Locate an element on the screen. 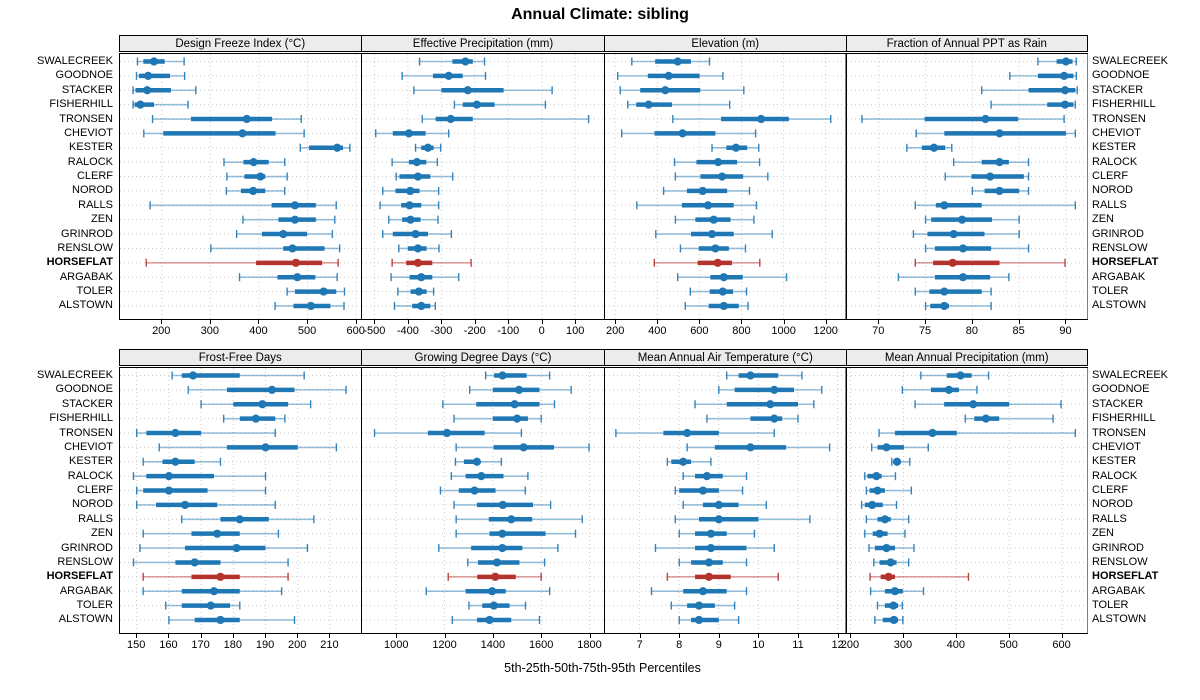  axis-tick-label: 1000 is located at coordinates (783, 331).